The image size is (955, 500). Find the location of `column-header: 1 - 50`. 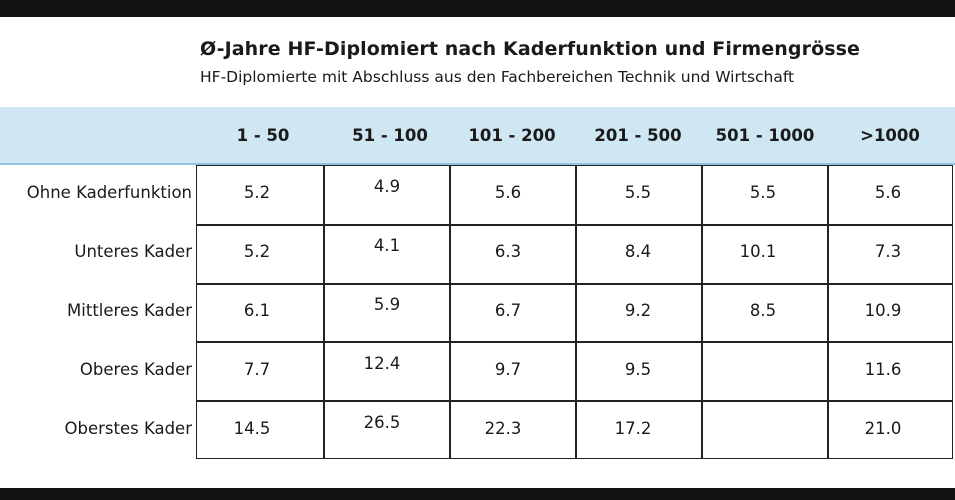

column-header: 1 - 50 is located at coordinates (263, 135).